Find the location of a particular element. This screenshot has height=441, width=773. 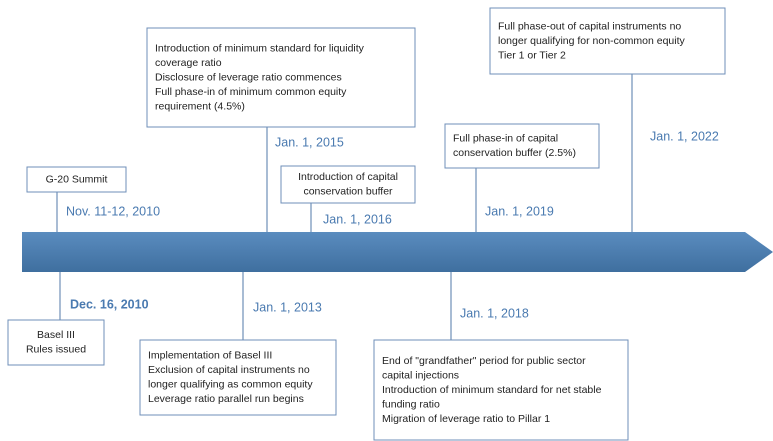

event-text: conservation buffer (2.5%) is located at coordinates (514, 153).